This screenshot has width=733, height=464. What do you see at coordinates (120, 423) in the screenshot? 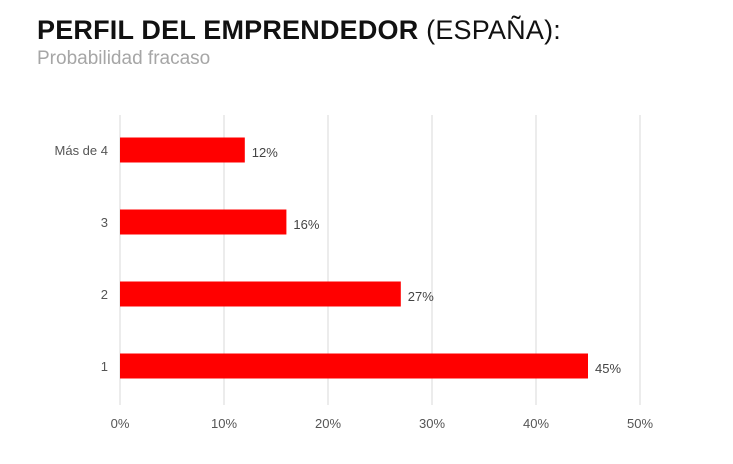
I see `x-tick-label: 0%` at bounding box center [120, 423].